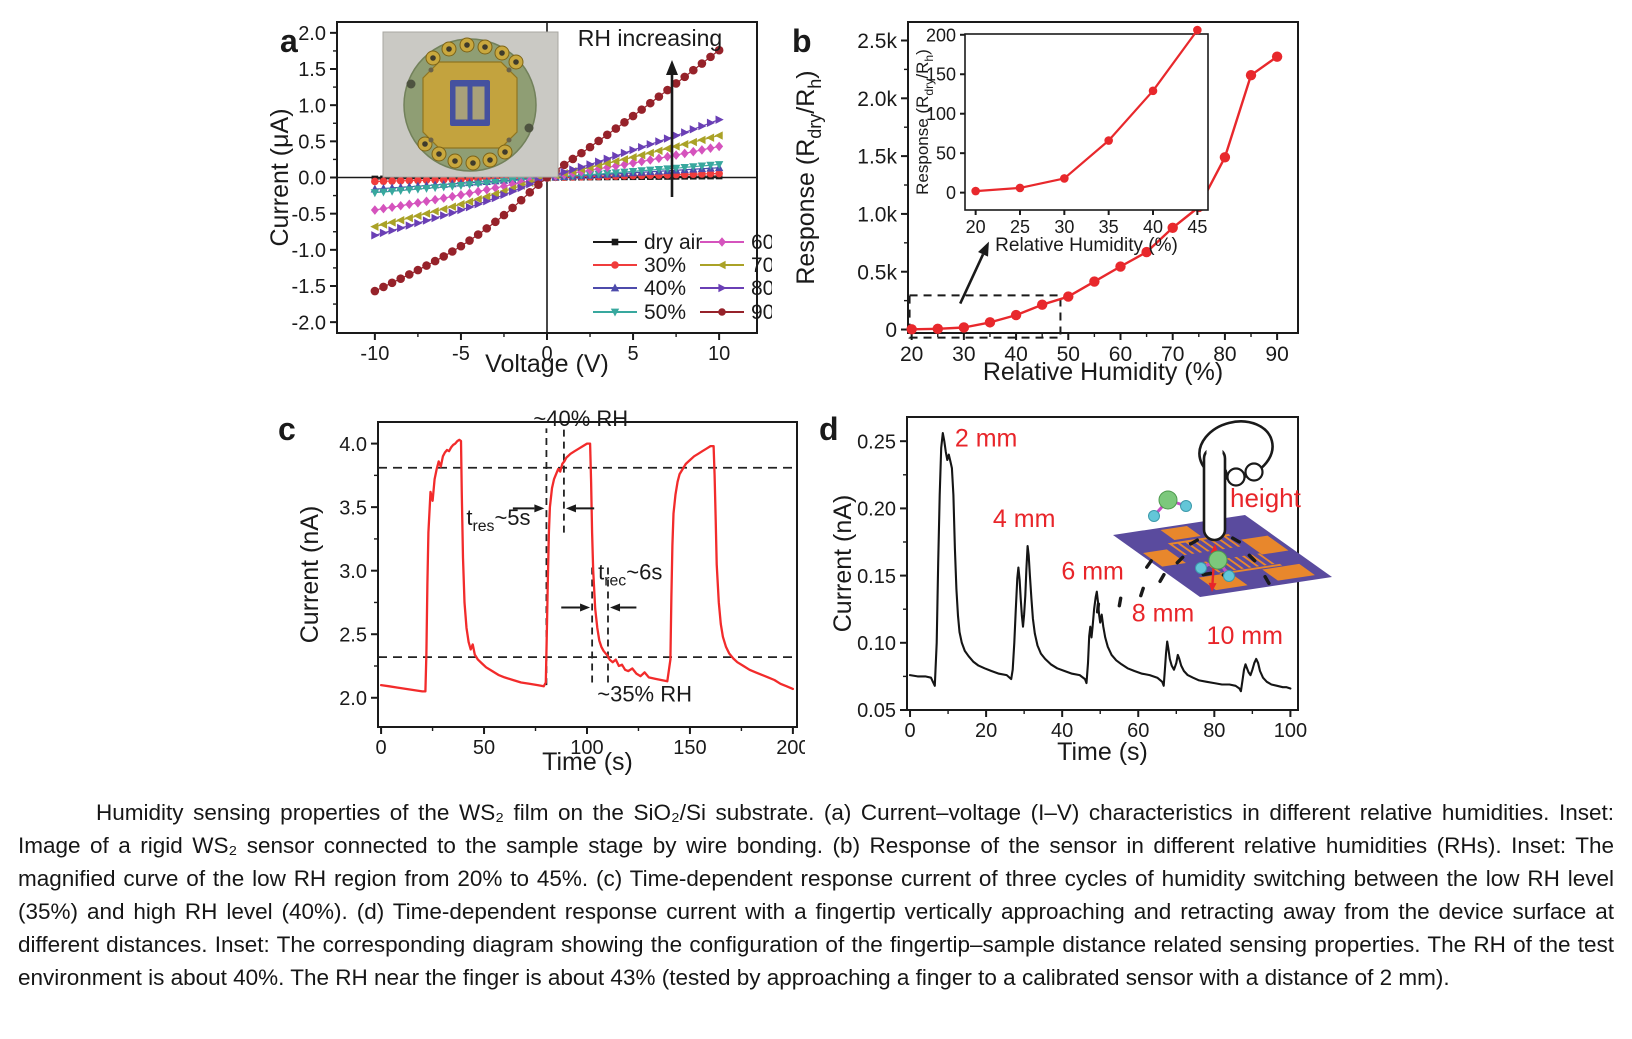  What do you see at coordinates (1015, 354) in the screenshot?
I see `x-tick-label: 40` at bounding box center [1015, 354].